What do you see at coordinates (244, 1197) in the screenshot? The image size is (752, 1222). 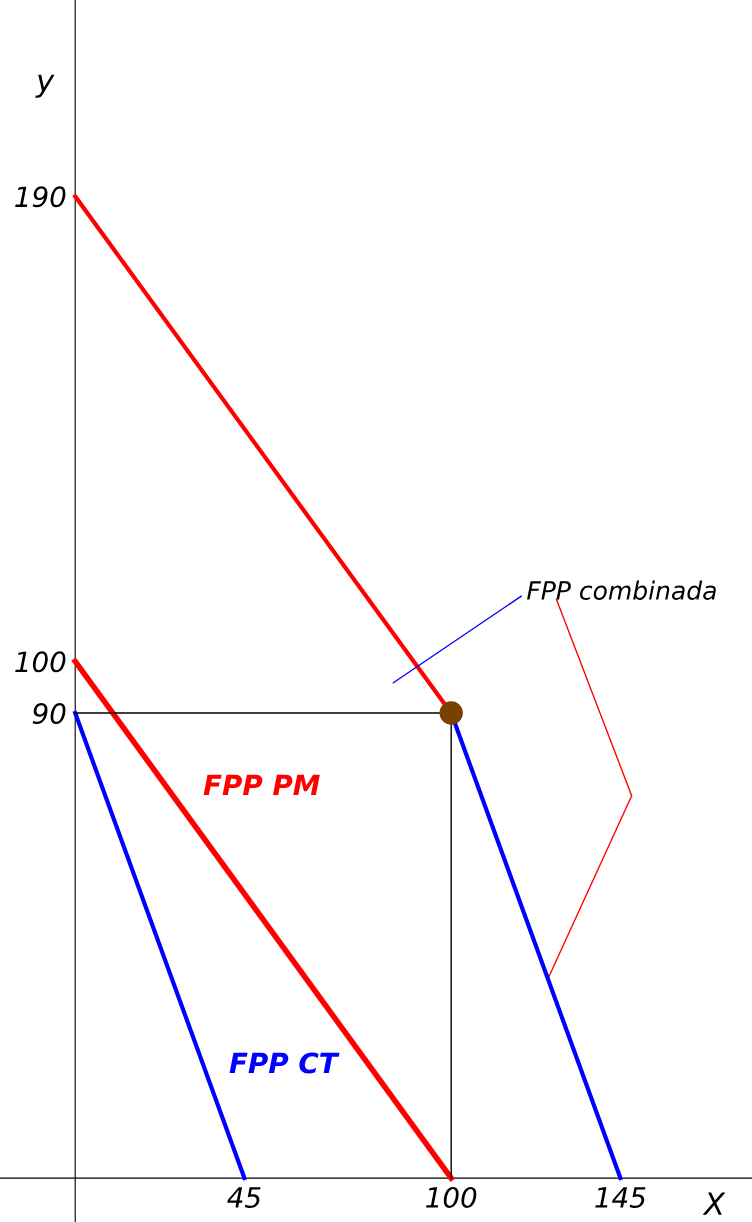 I see `x-tick-label: 45` at bounding box center [244, 1197].